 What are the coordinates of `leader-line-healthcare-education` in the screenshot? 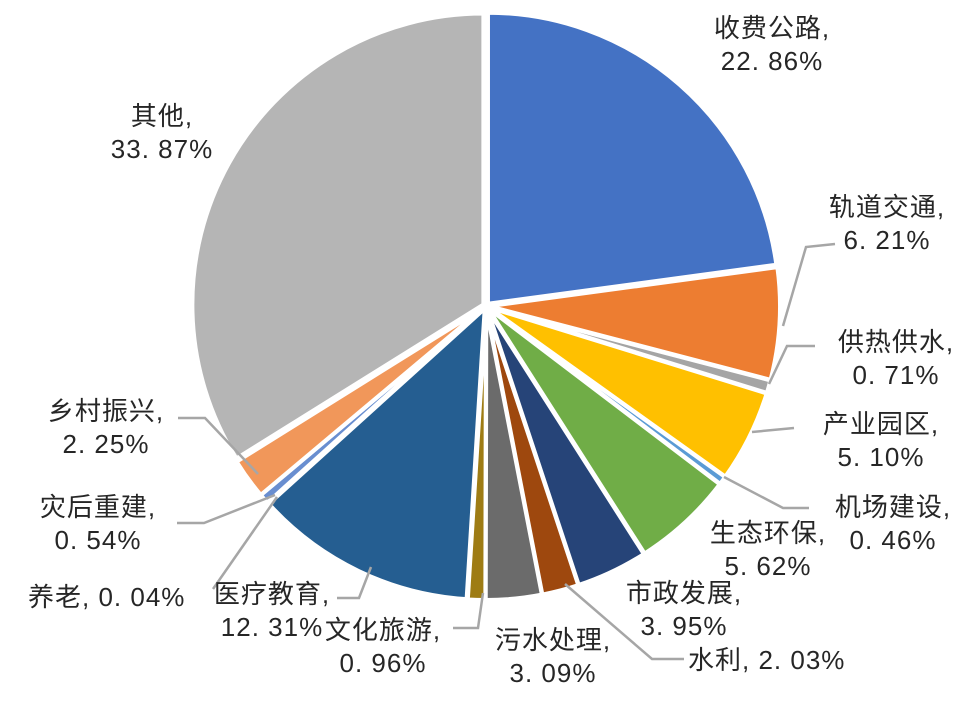 It's located at (355, 583).